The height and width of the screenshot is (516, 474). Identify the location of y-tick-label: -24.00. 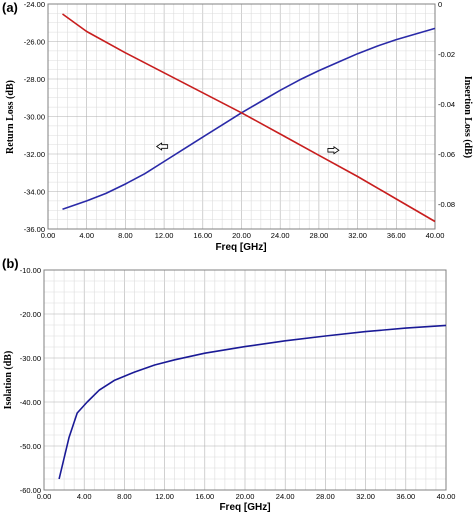
(34, 4).